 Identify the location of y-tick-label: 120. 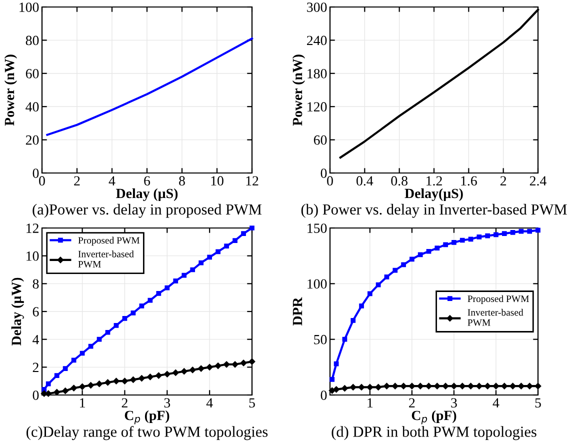
(317, 107).